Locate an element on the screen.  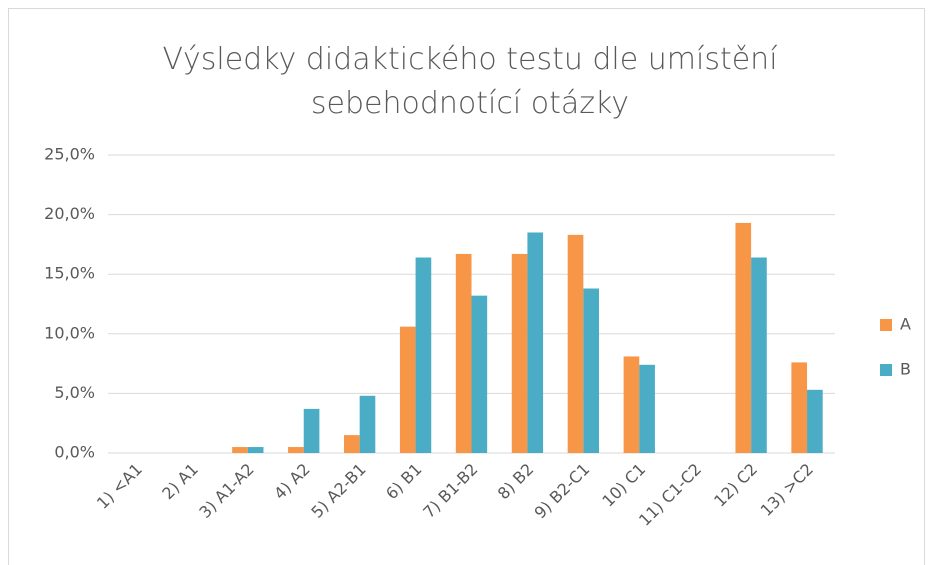
legend-label: A is located at coordinates (905, 324).